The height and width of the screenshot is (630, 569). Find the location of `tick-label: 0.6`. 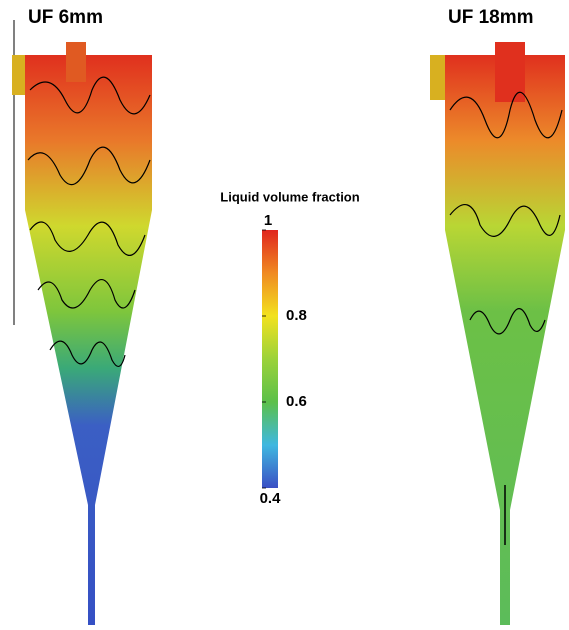

tick-label: 0.6 is located at coordinates (296, 401).